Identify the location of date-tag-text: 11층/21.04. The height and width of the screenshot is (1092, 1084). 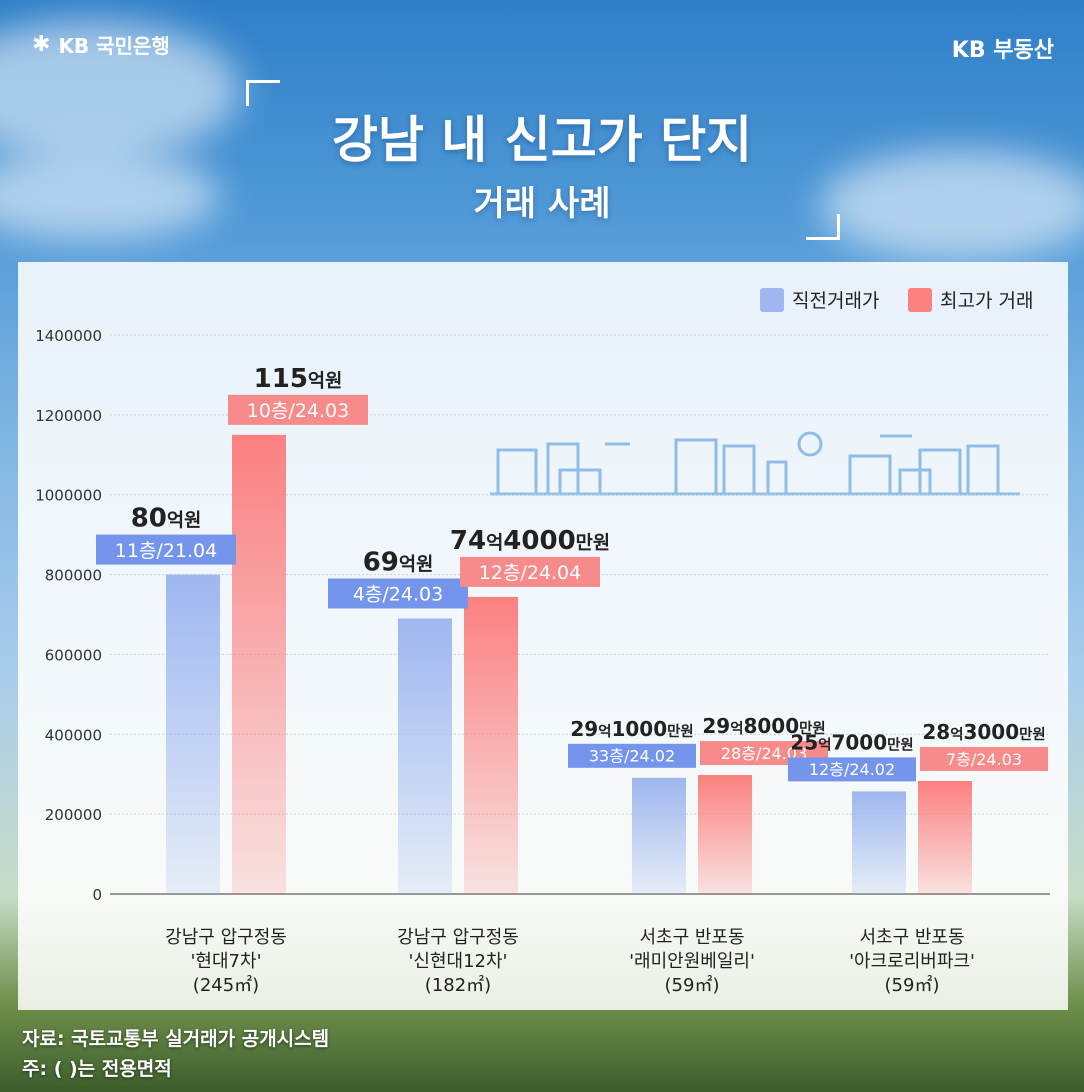
(166, 551).